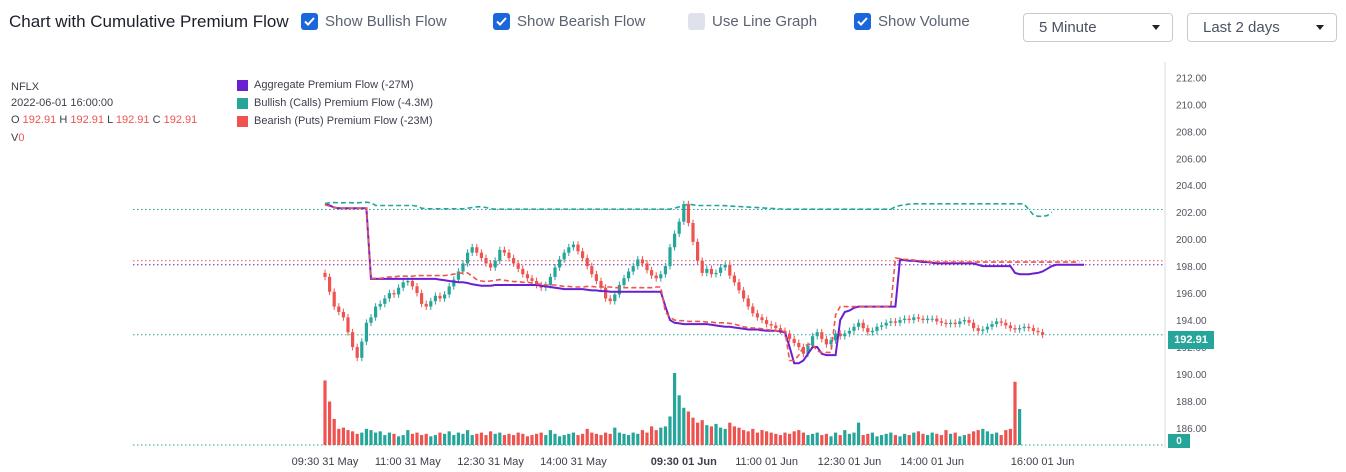  I want to click on use-line-graph-label: Use Line Graph, so click(765, 21).